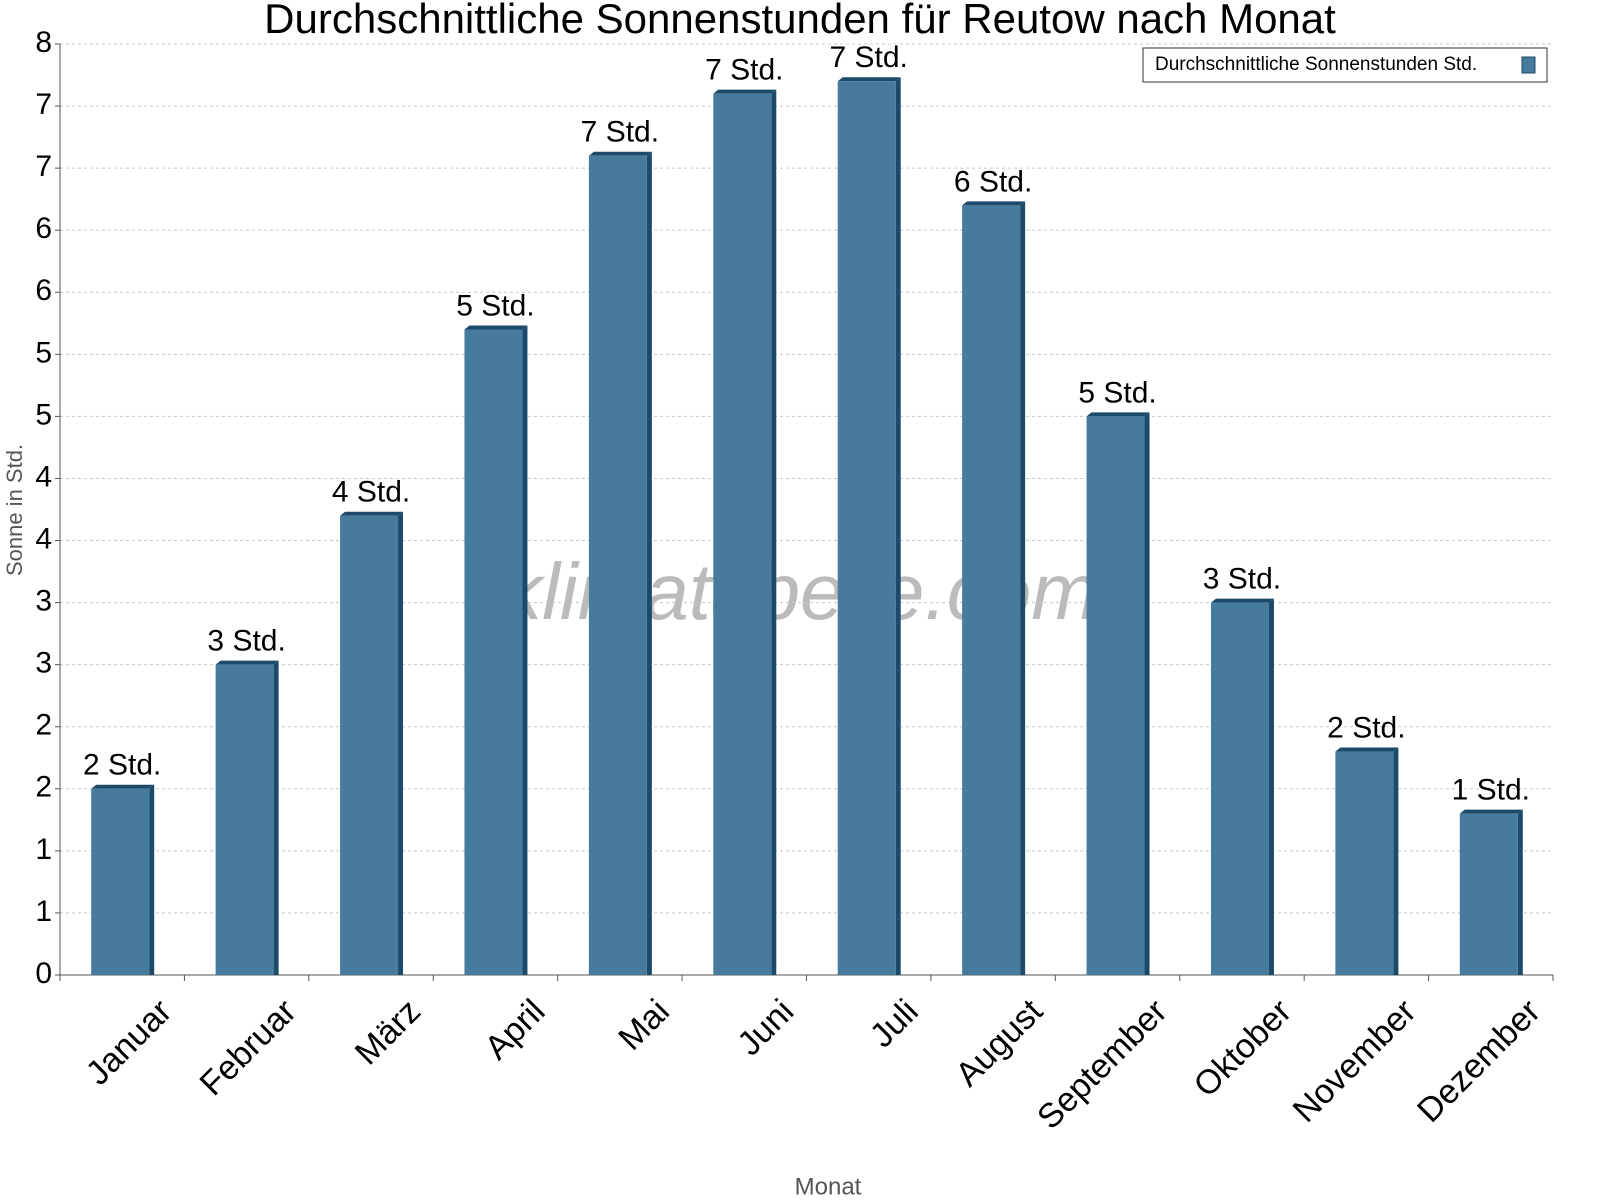  I want to click on x-tick-label: April, so click(514, 1029).